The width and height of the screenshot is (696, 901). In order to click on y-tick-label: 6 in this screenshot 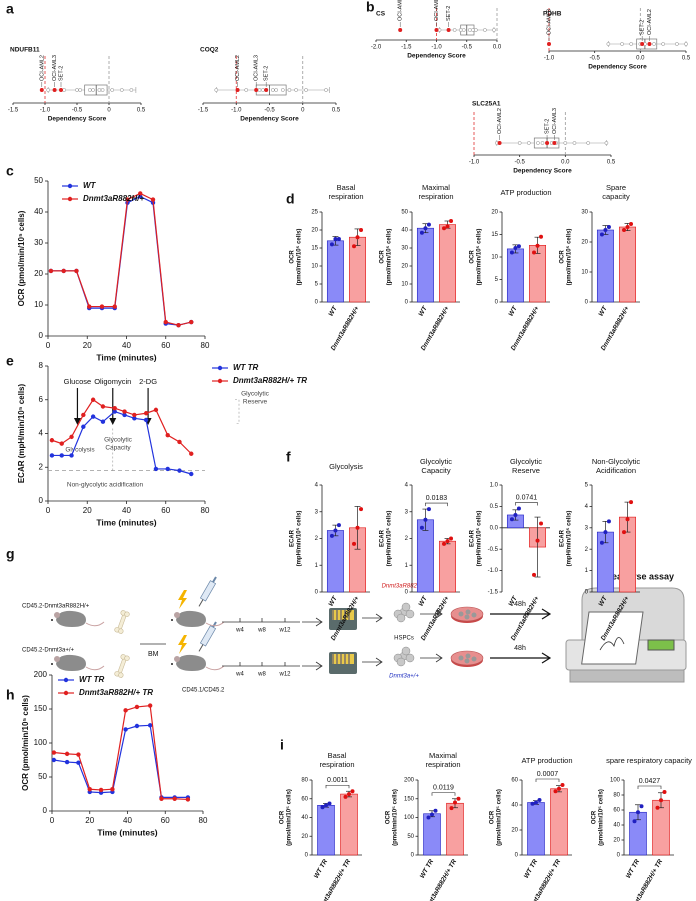, I will do `click(41, 399)`.